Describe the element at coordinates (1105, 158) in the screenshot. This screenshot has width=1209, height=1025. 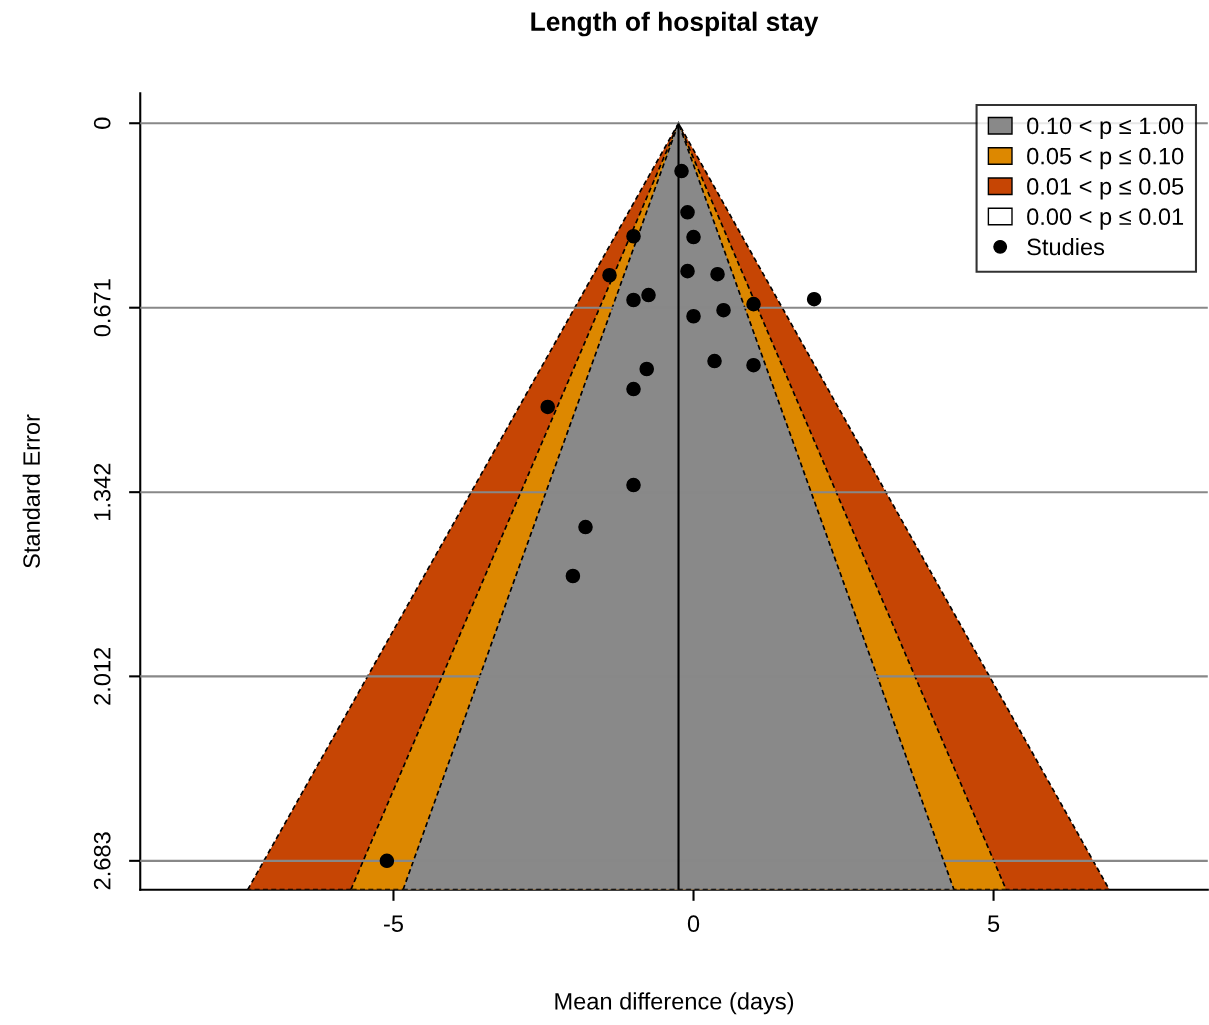
I see `legend-label: 0.05 < p ≤ 0.10` at that location.